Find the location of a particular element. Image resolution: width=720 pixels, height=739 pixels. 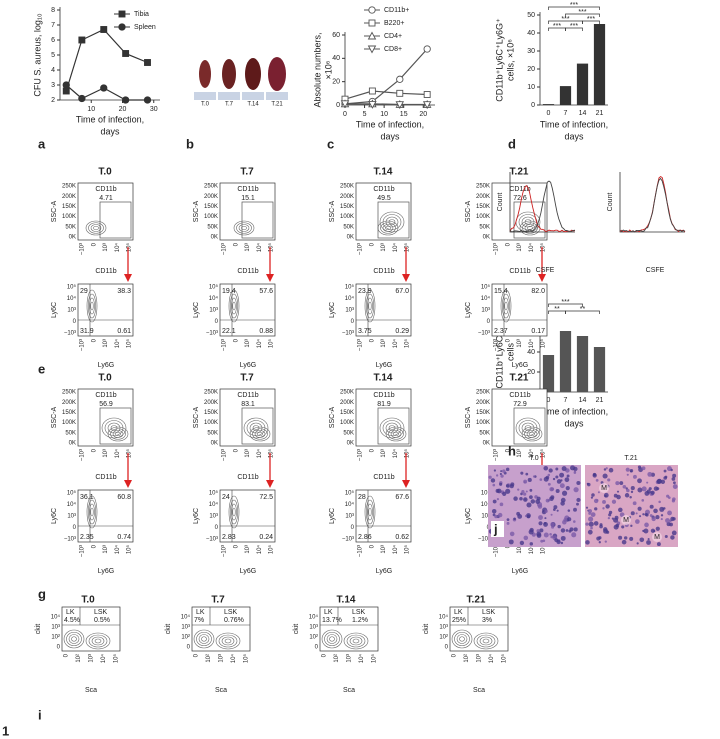

y-tick-label: 200K is located at coordinates (483, 197).